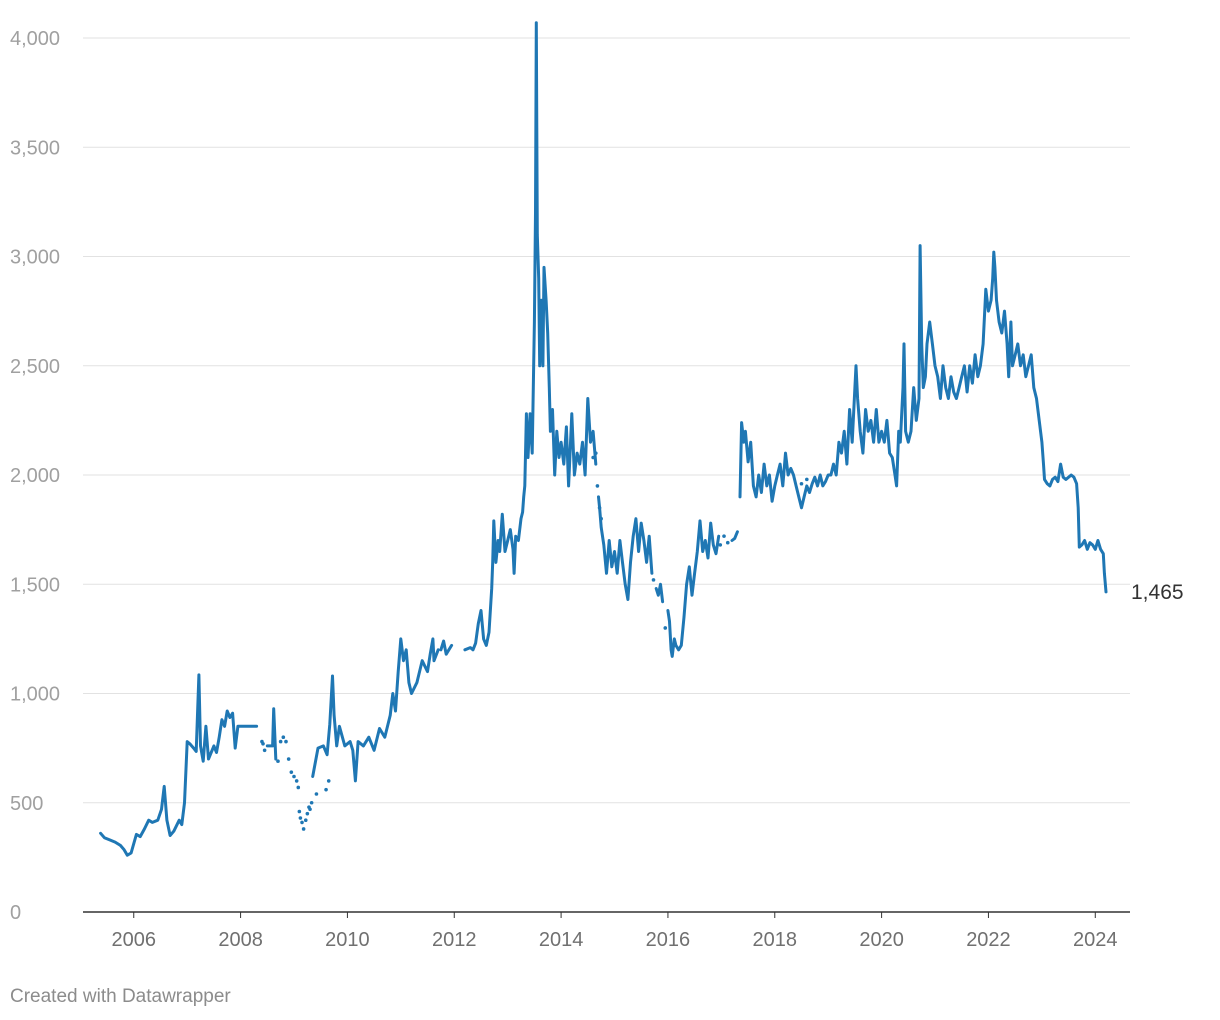  I want to click on x-tick-label: 2016, so click(668, 940).